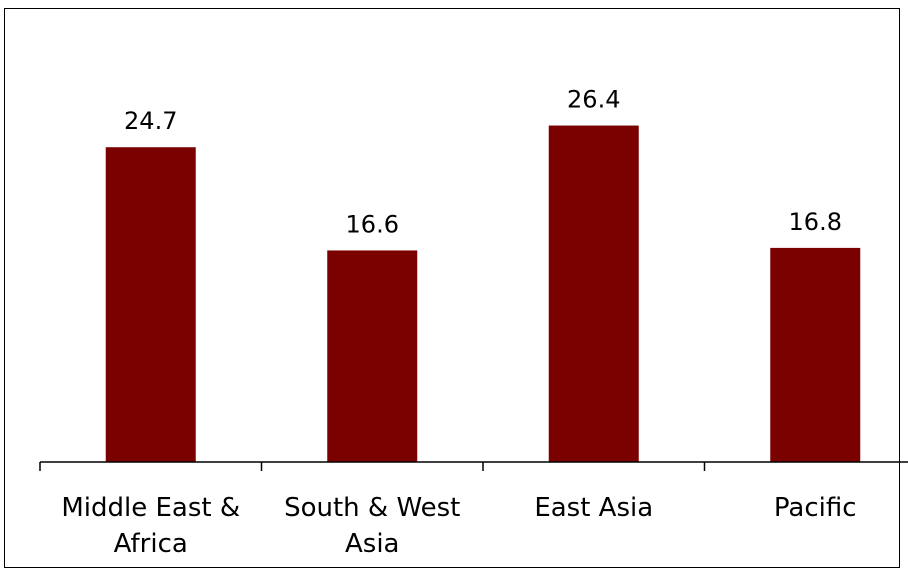 The width and height of the screenshot is (908, 568). What do you see at coordinates (151, 542) in the screenshot?
I see `category-label-line: Africa` at bounding box center [151, 542].